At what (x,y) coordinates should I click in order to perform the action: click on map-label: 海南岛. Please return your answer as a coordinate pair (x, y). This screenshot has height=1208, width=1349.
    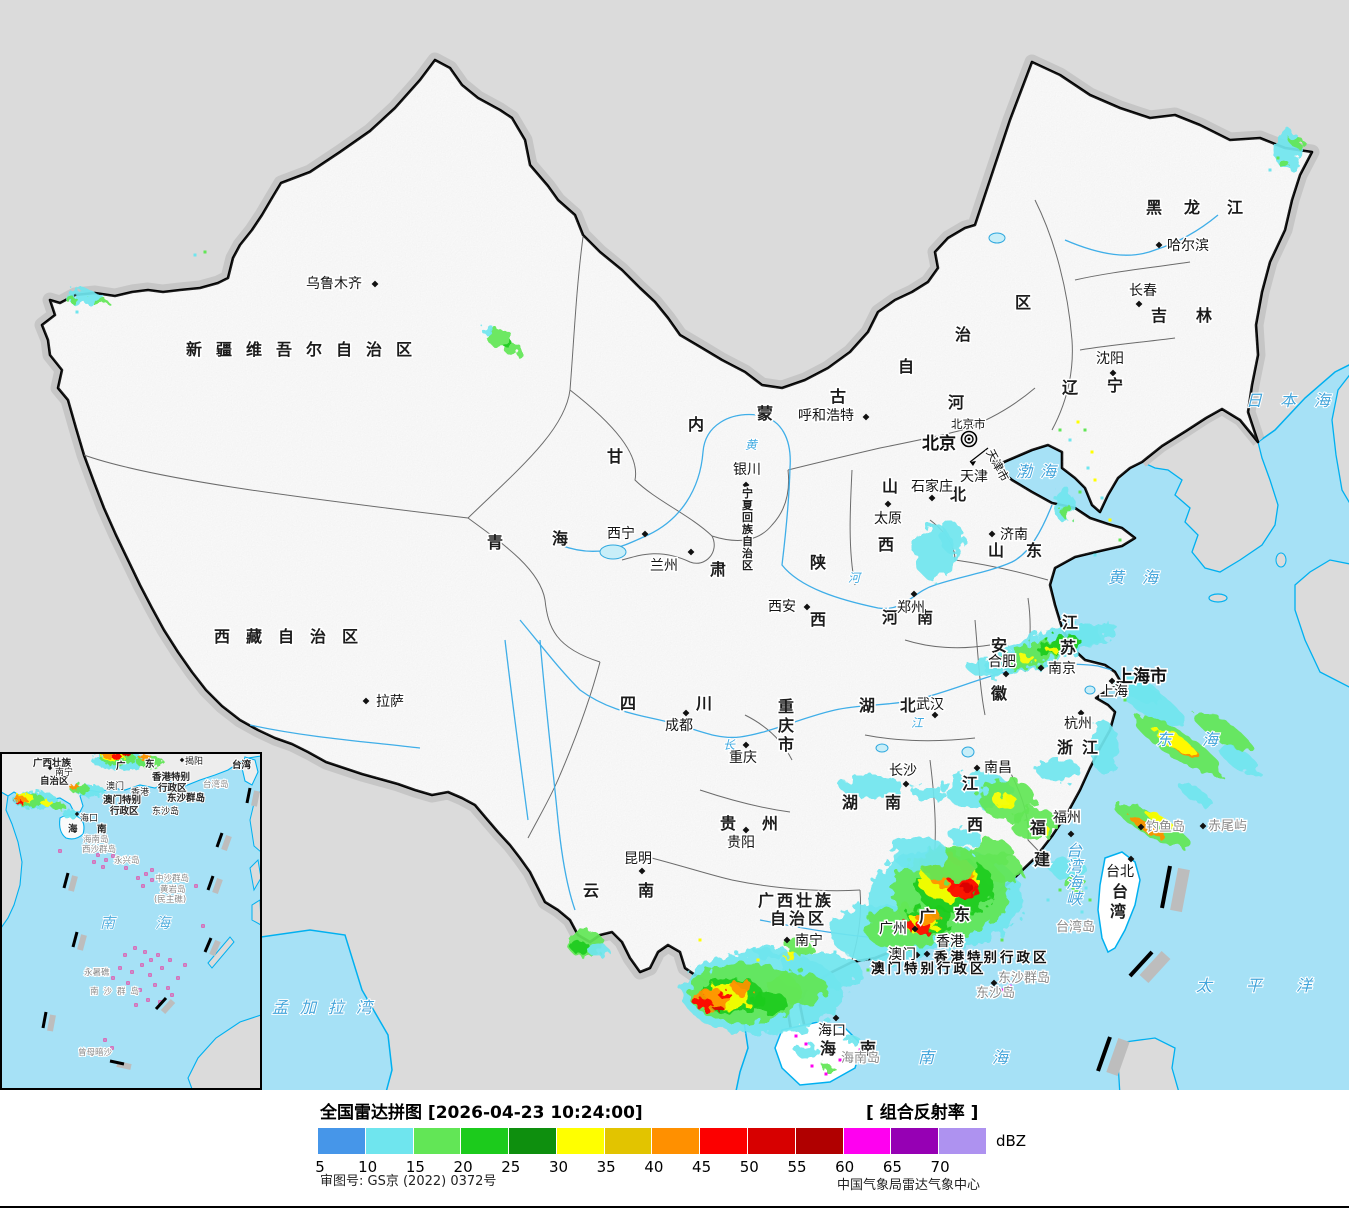
    Looking at the image, I should click on (860, 1058).